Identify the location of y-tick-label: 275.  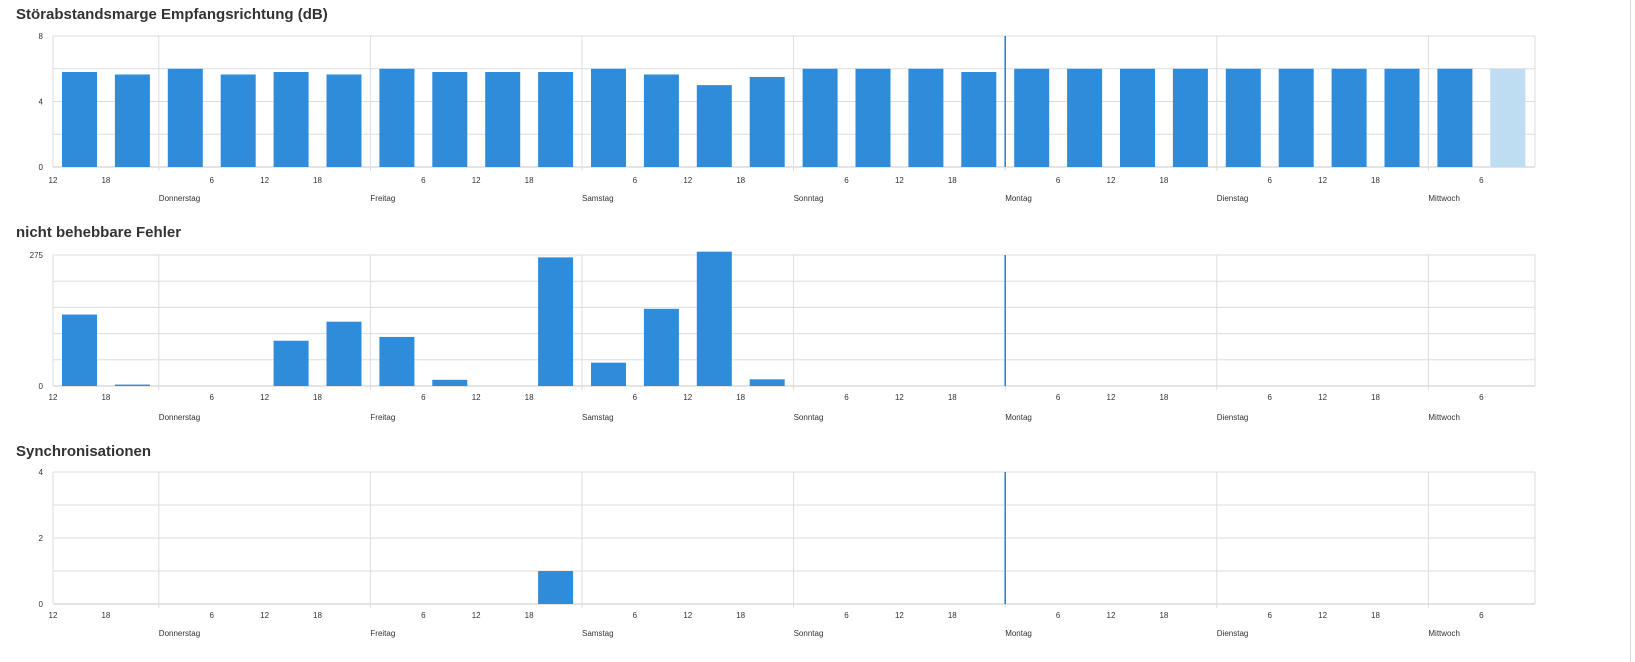
(37, 255).